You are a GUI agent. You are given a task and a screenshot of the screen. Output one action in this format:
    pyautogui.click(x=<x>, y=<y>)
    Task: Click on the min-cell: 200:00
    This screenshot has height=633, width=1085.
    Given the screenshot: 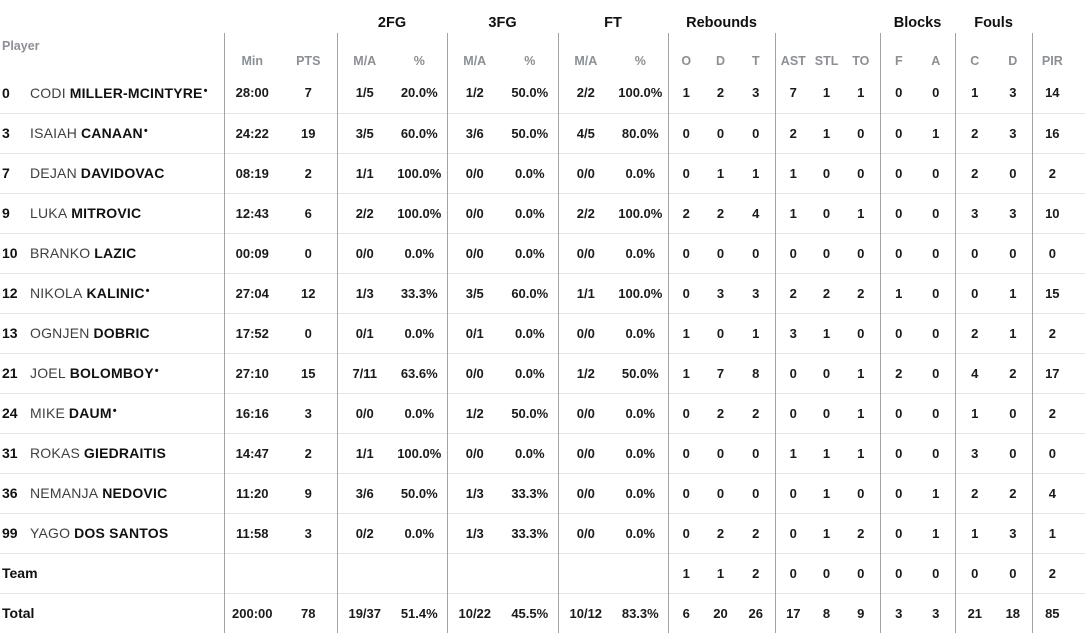 What is the action you would take?
    pyautogui.click(x=252, y=613)
    